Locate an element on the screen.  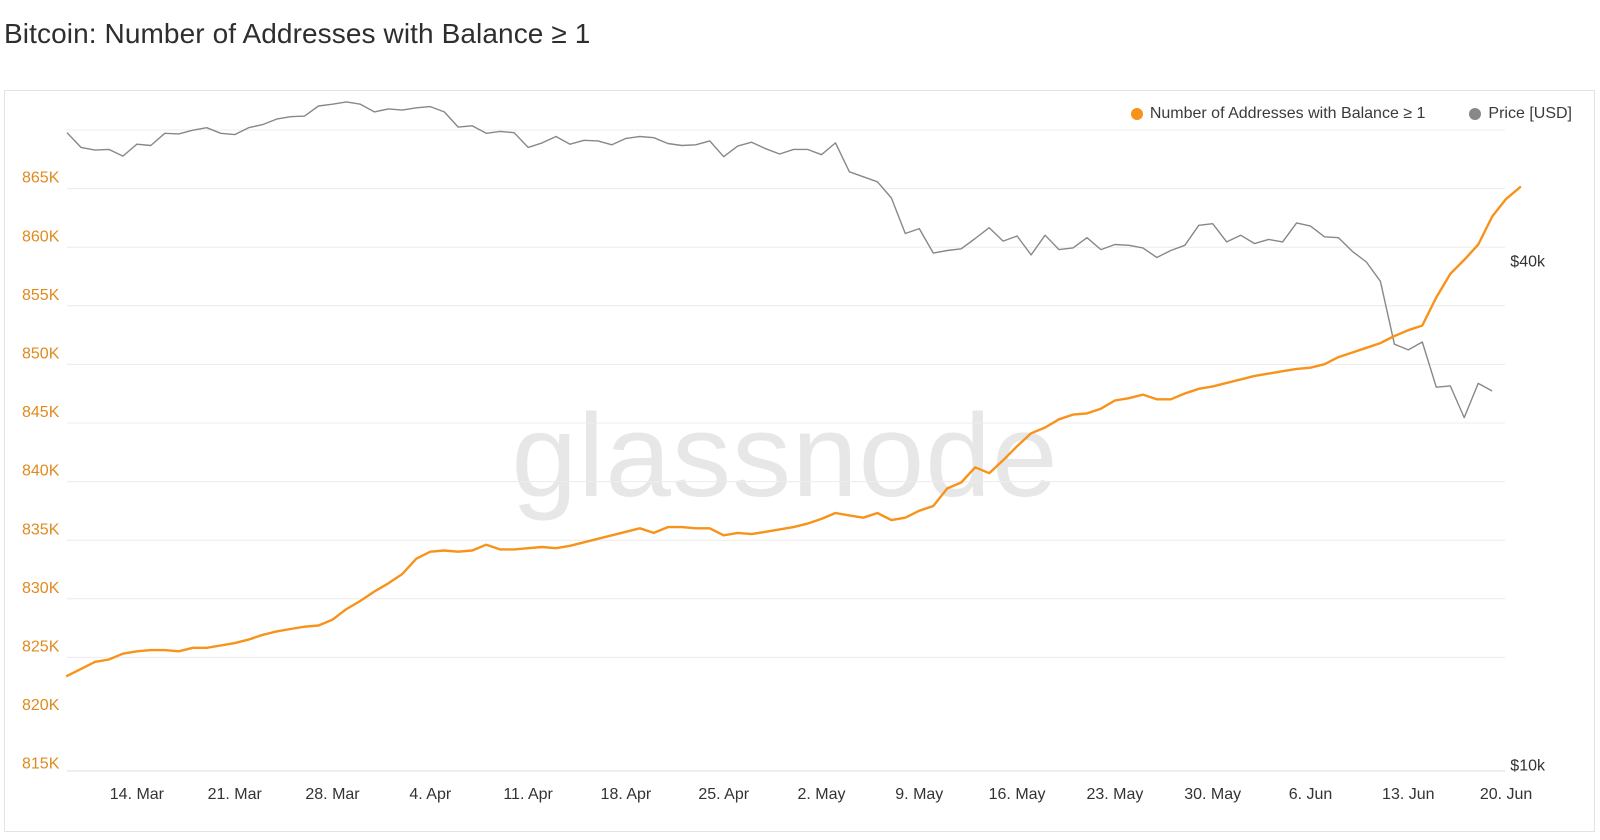
legend-item-price: Price [USD] is located at coordinates (1520, 114).